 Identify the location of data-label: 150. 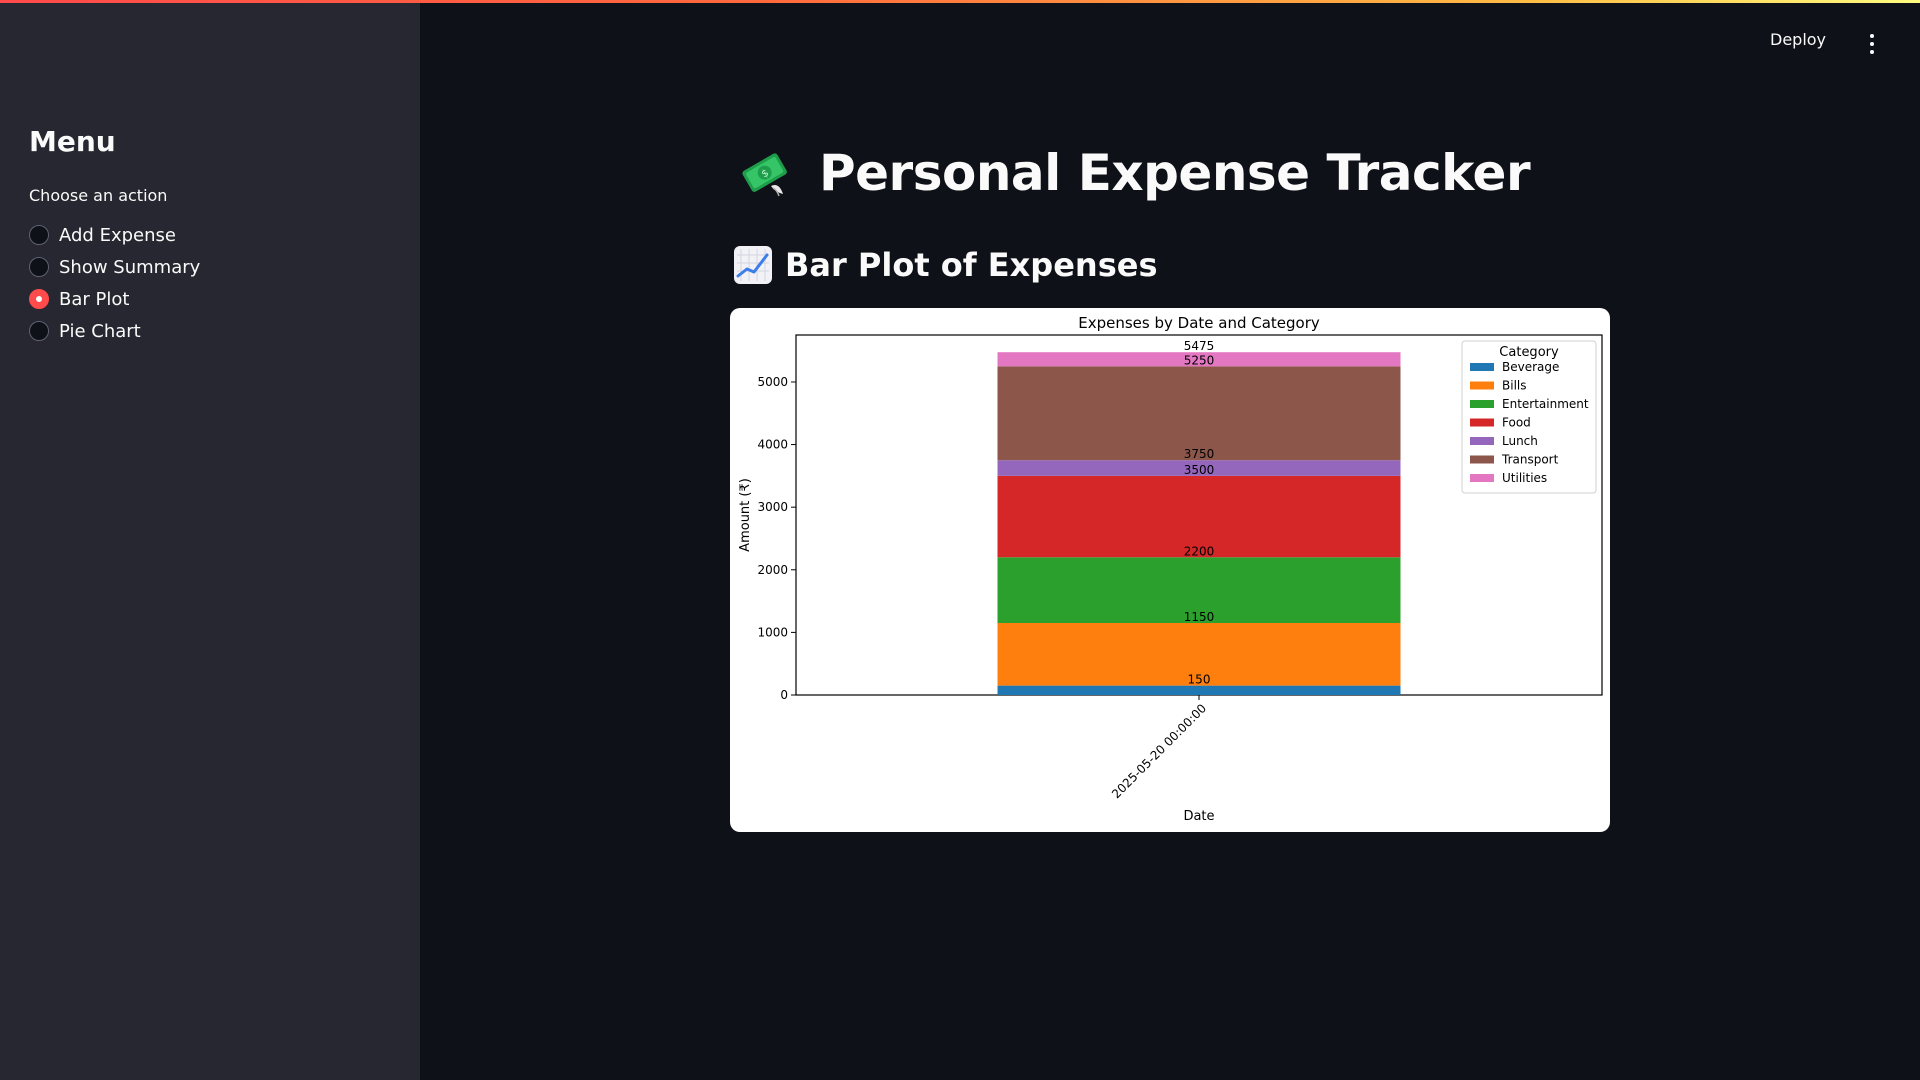
(1199, 680).